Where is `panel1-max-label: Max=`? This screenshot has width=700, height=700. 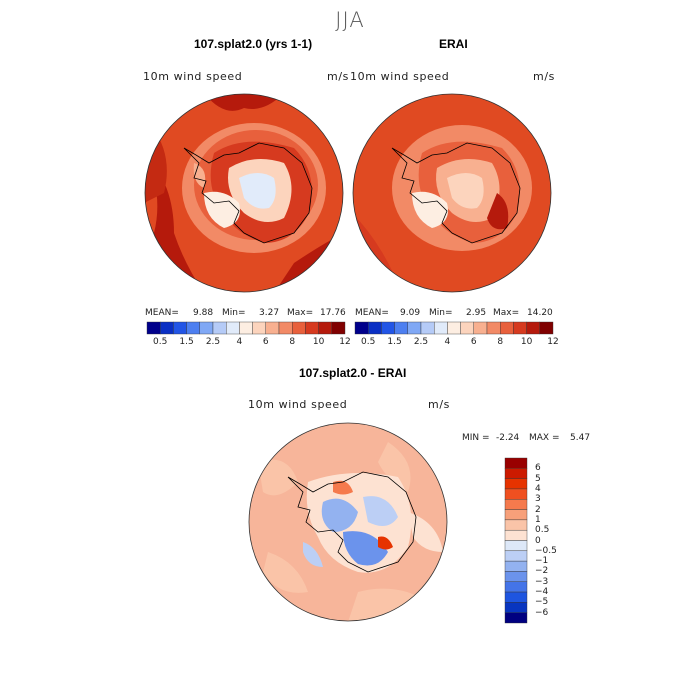 panel1-max-label: Max= is located at coordinates (300, 313).